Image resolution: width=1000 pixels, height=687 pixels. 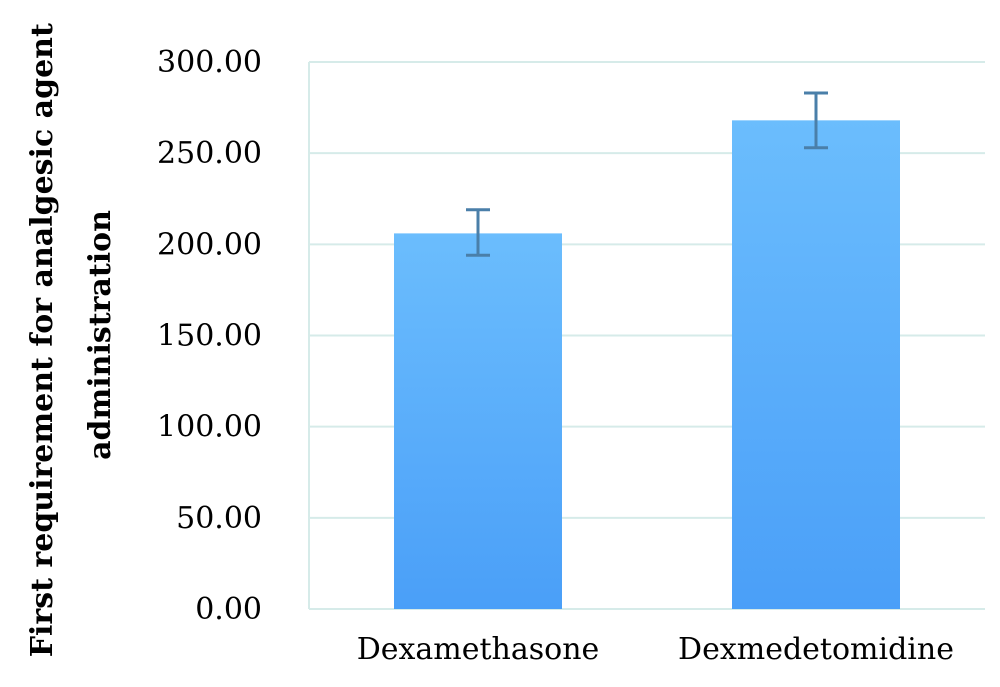 I want to click on error-bars, so click(x=647, y=174).